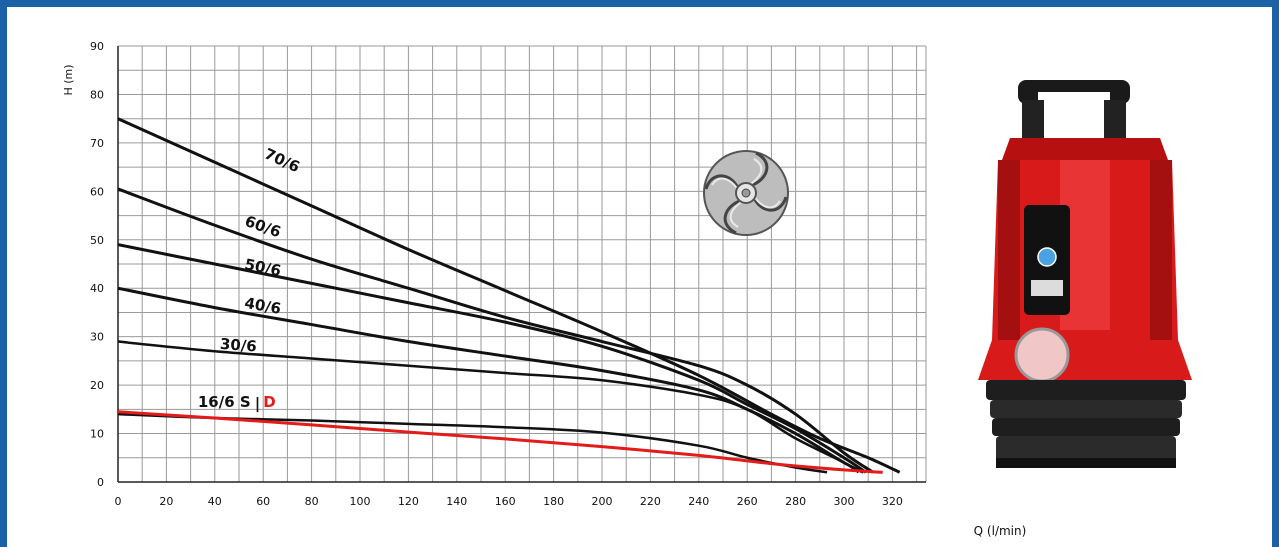 Image resolution: width=1279 pixels, height=547 pixels. Describe the element at coordinates (263, 501) in the screenshot. I see `x-tick-label: 60` at that location.